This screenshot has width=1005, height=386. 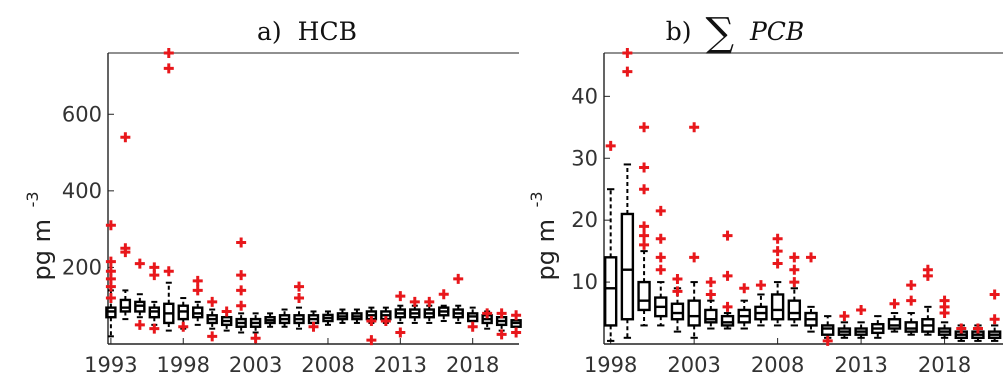 I want to click on box-1996, so click(x=154, y=298).